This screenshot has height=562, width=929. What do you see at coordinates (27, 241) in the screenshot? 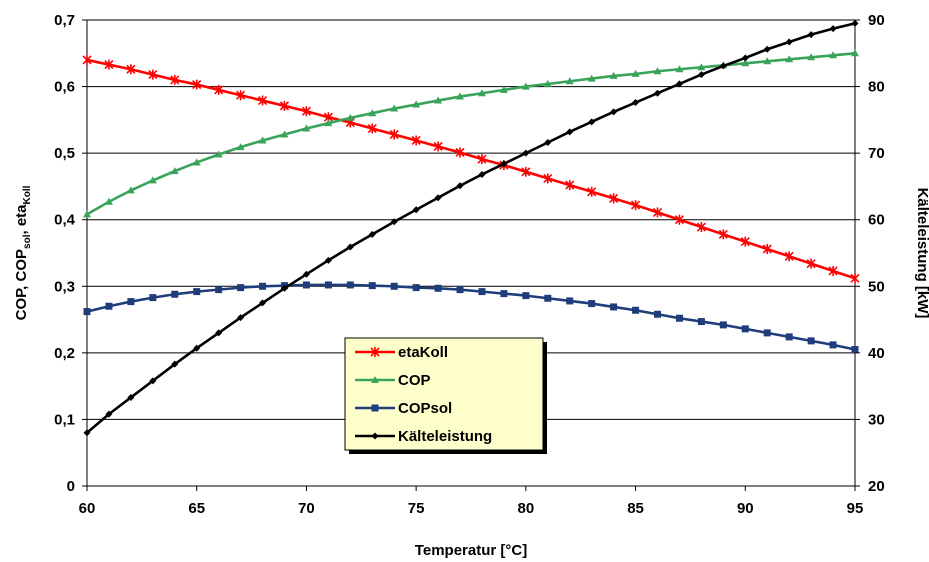
I see `y-left-axis-title-sub1: sol` at bounding box center [27, 241].